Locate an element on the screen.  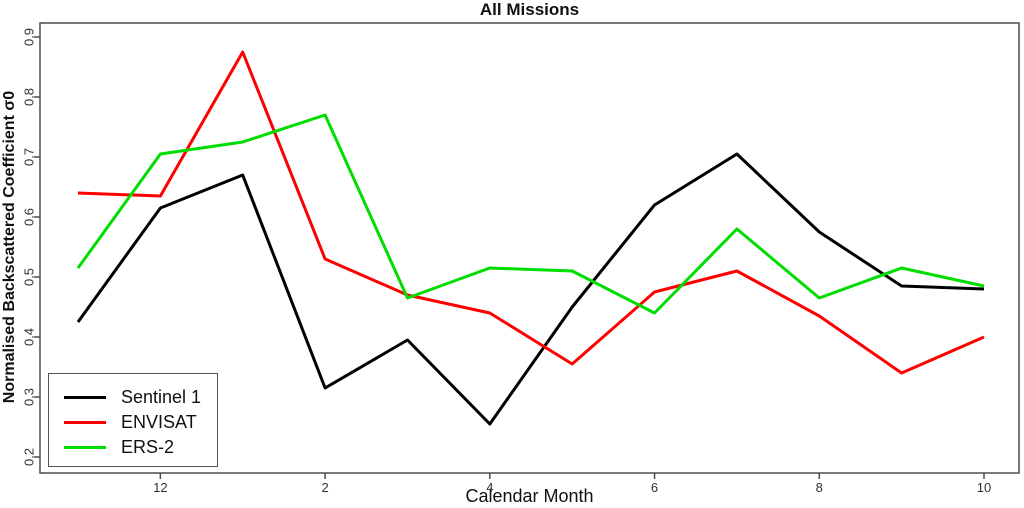
y-tick-label: 0.7 is located at coordinates (29, 157).